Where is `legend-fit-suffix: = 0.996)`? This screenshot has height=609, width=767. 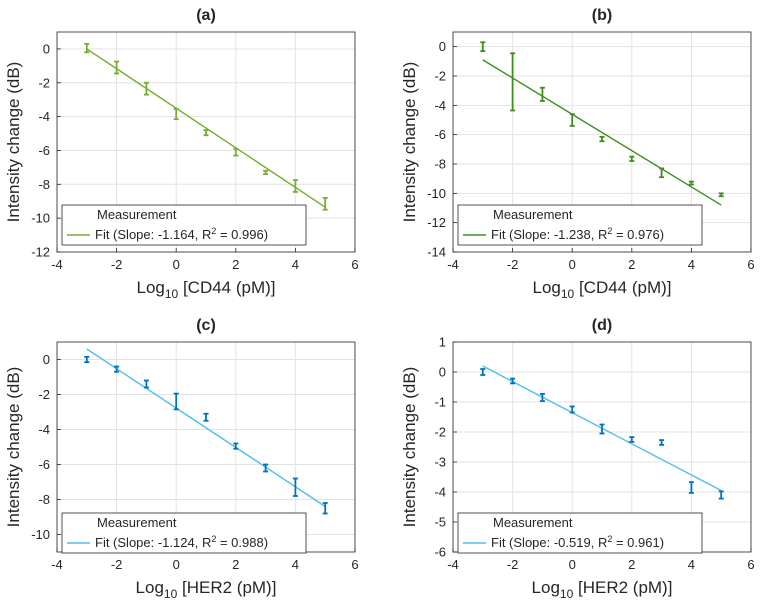 legend-fit-suffix: = 0.996) is located at coordinates (242, 234).